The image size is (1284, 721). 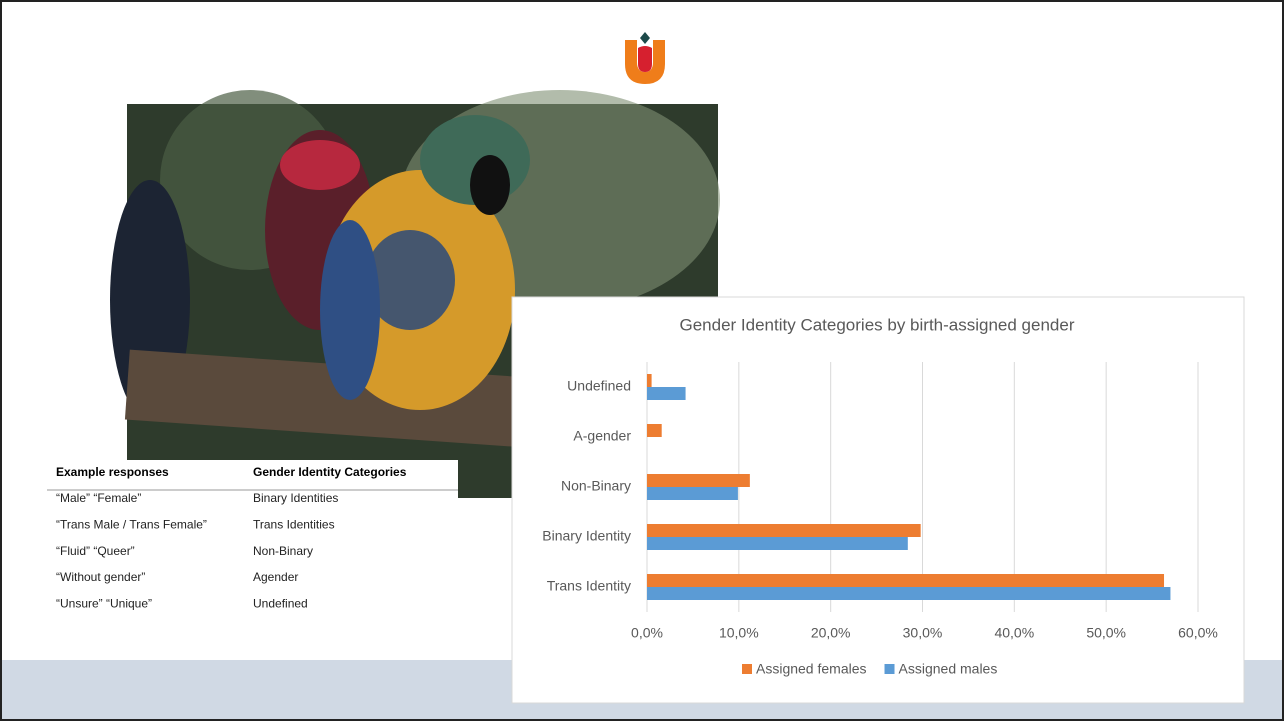 I want to click on x-tick-label: 30,0%, so click(x=923, y=633).